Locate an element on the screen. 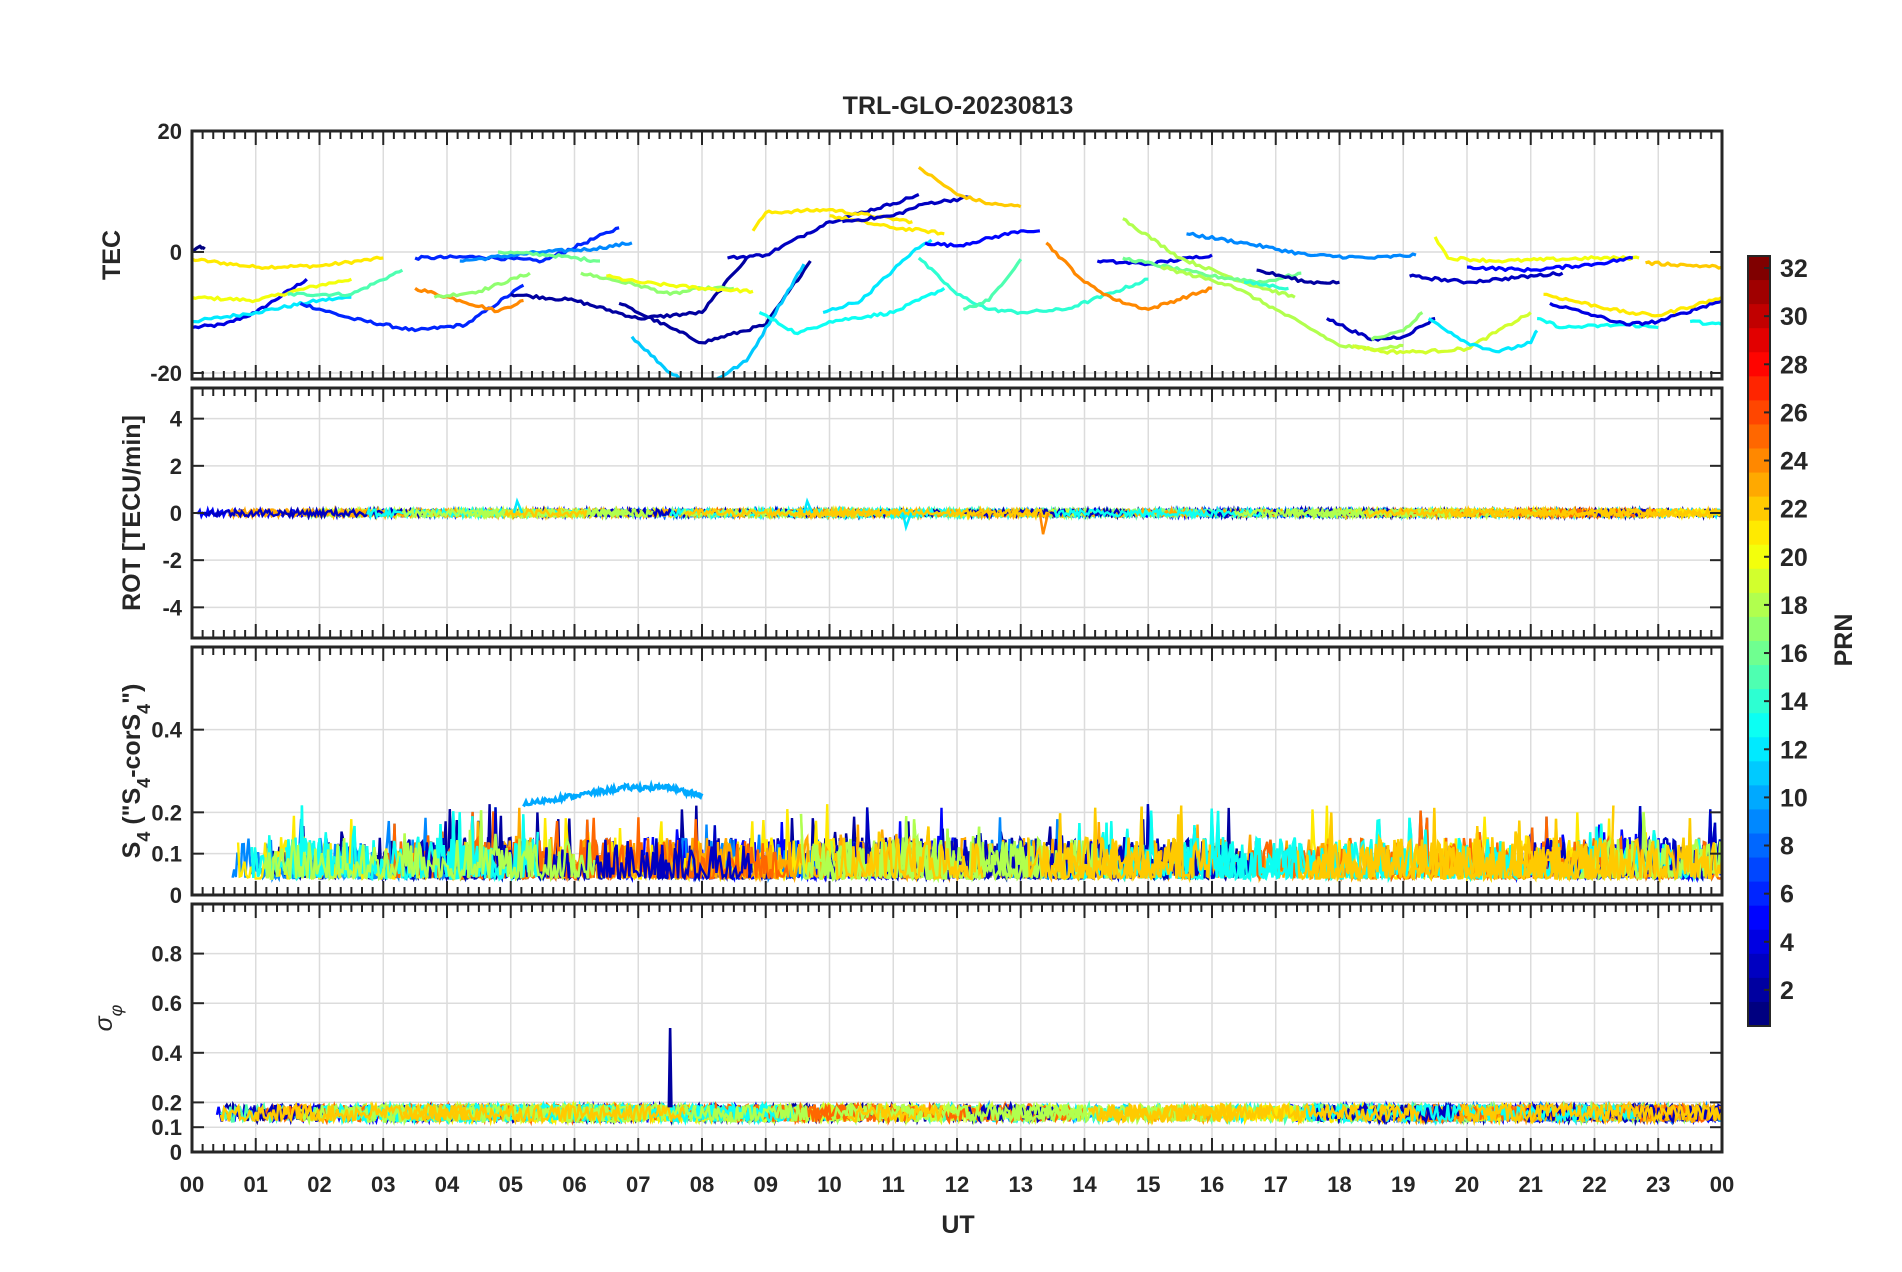 This screenshot has height=1272, width=1902. y-tick-label: 0.8 is located at coordinates (166, 954).